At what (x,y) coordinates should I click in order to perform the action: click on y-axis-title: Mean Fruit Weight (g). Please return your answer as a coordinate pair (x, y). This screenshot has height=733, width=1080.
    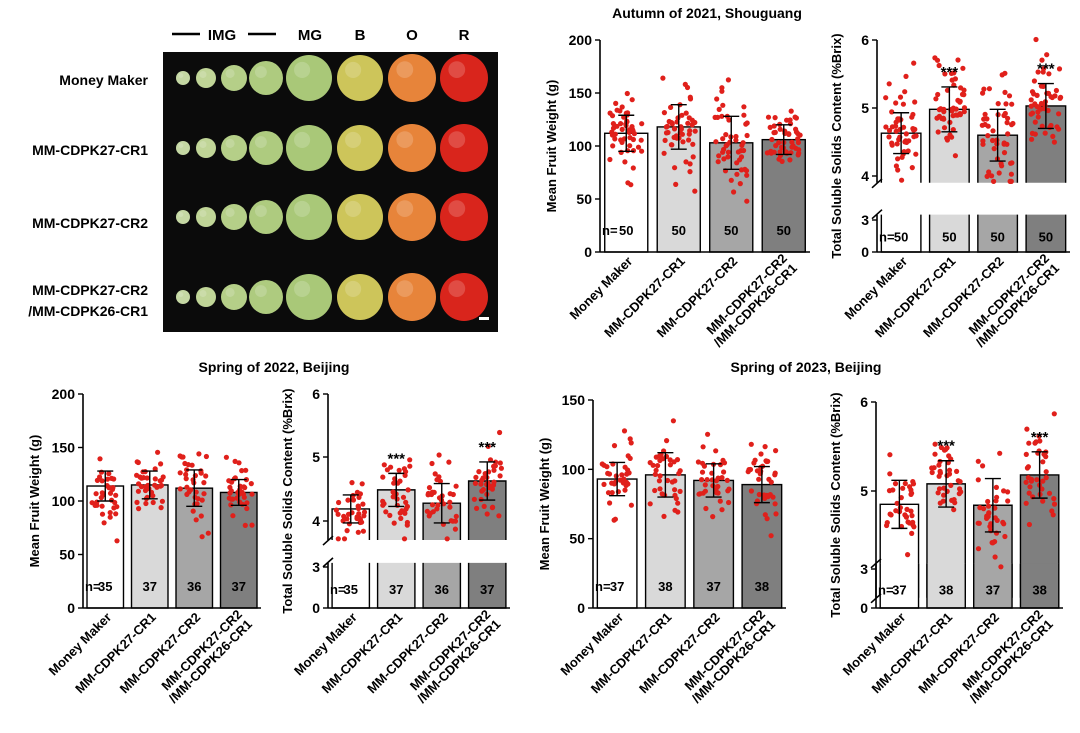
    Looking at the image, I should click on (551, 146).